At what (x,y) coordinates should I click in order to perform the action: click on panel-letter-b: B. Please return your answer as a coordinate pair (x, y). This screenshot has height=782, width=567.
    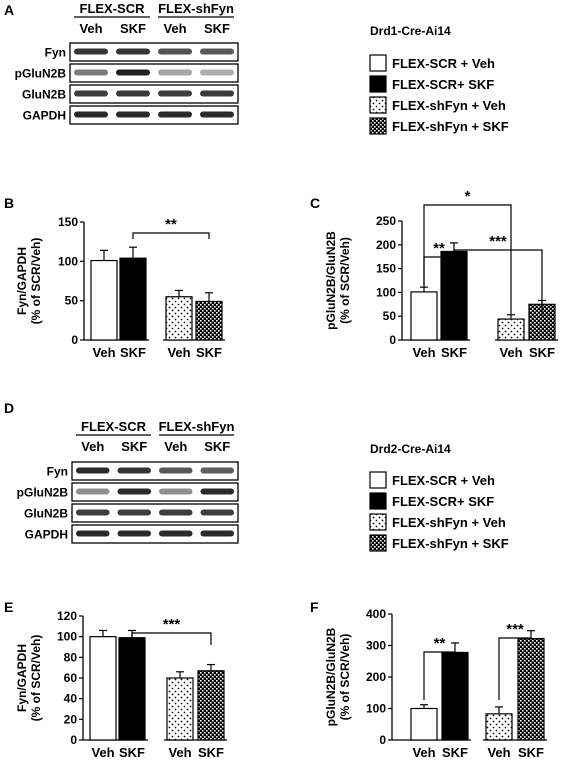
    Looking at the image, I should click on (9, 203).